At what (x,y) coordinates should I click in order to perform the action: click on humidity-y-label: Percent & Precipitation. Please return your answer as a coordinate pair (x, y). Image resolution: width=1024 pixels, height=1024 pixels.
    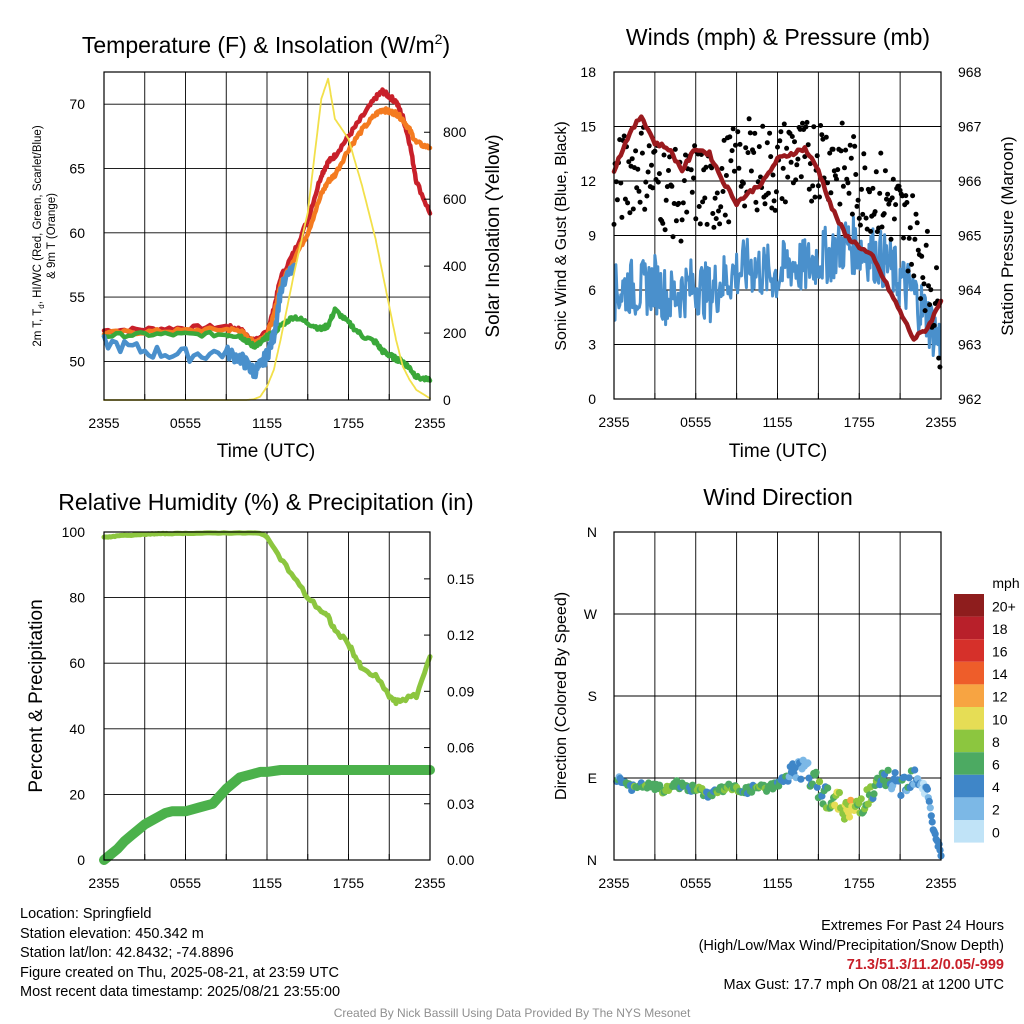
    Looking at the image, I should click on (36, 695).